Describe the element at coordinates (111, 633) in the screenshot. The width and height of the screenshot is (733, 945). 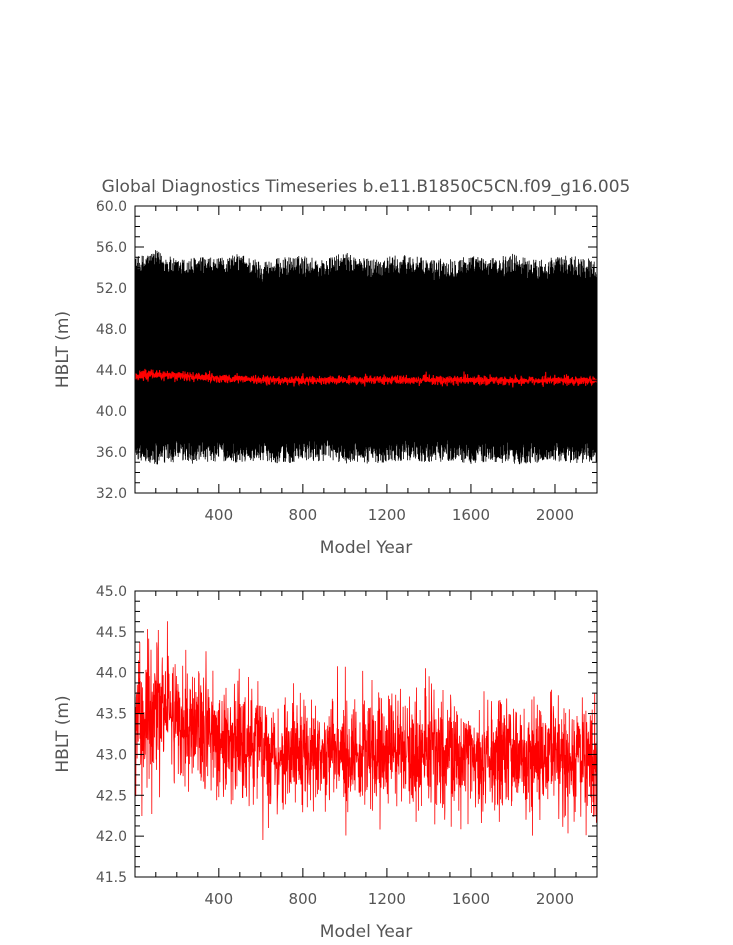
I see `y-tick-label: 44.5` at that location.